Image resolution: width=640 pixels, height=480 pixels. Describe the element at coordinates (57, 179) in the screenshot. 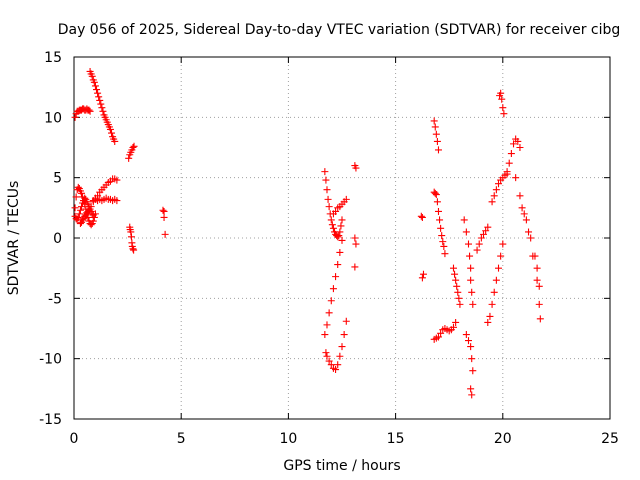

I see `y-tick-label: 5` at that location.